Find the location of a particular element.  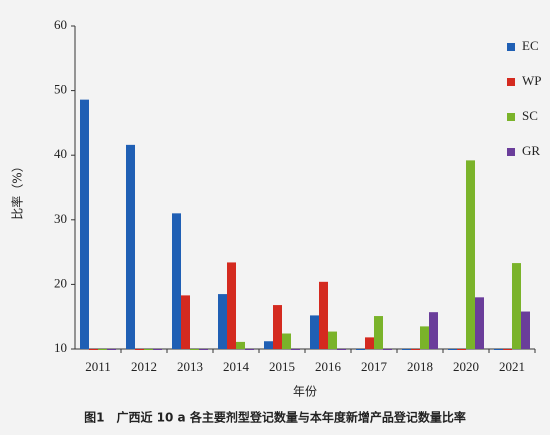

y-axis-label: 比率（%） is located at coordinates (17, 189).